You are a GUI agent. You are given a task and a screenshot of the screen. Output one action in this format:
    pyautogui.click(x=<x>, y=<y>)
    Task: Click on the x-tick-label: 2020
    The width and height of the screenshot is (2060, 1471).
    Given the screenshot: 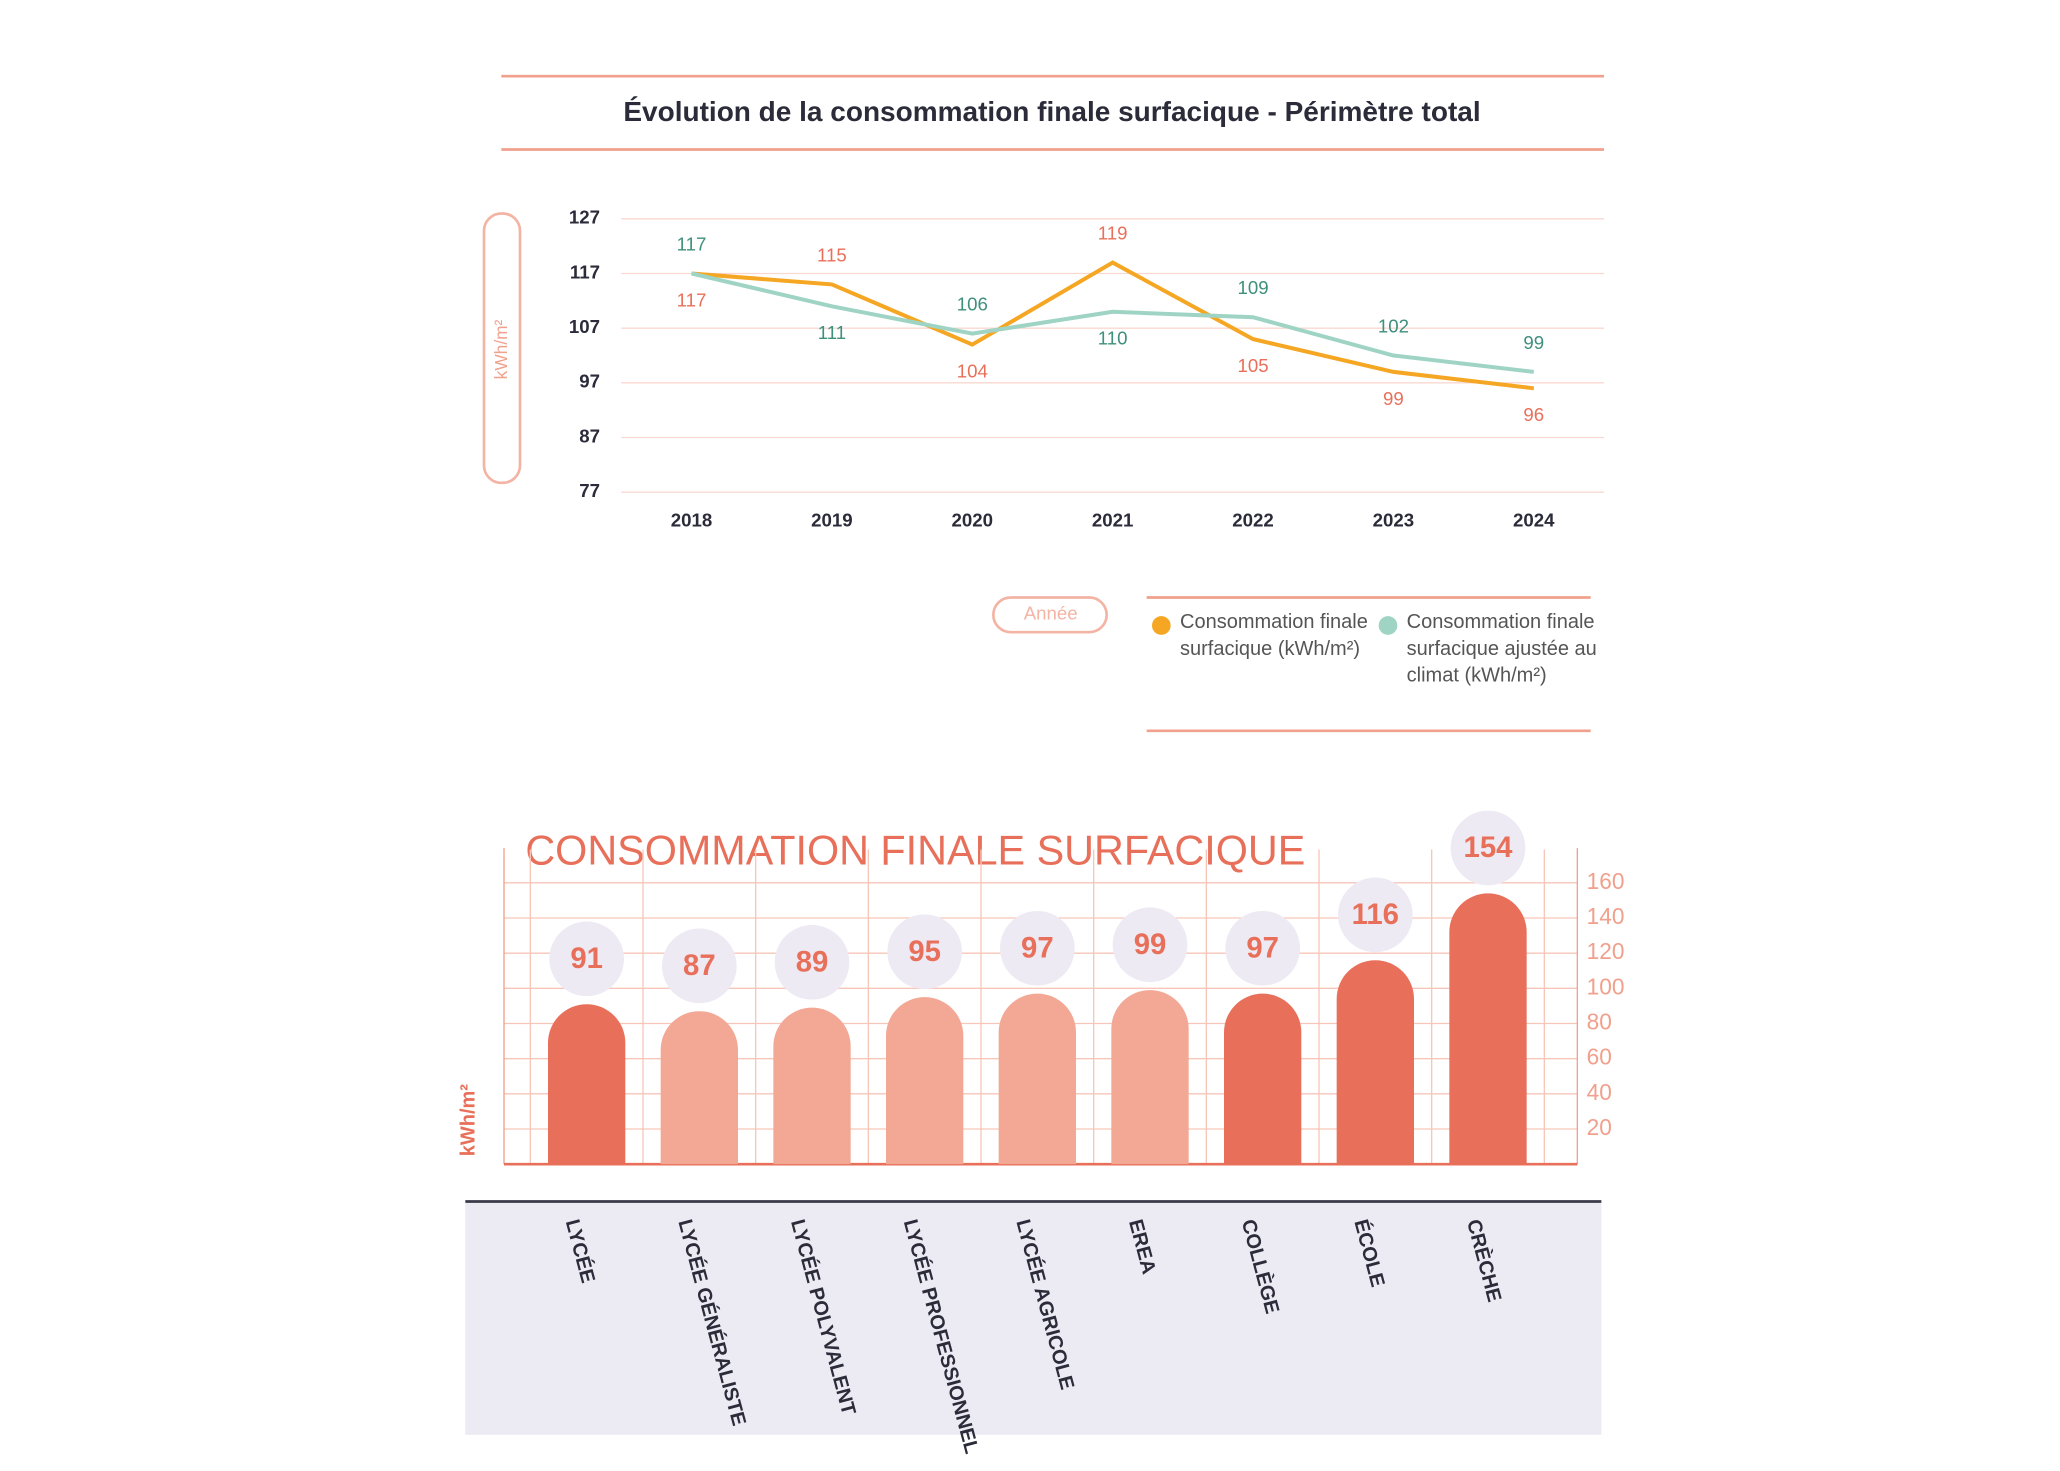 What is the action you would take?
    pyautogui.click(x=973, y=519)
    